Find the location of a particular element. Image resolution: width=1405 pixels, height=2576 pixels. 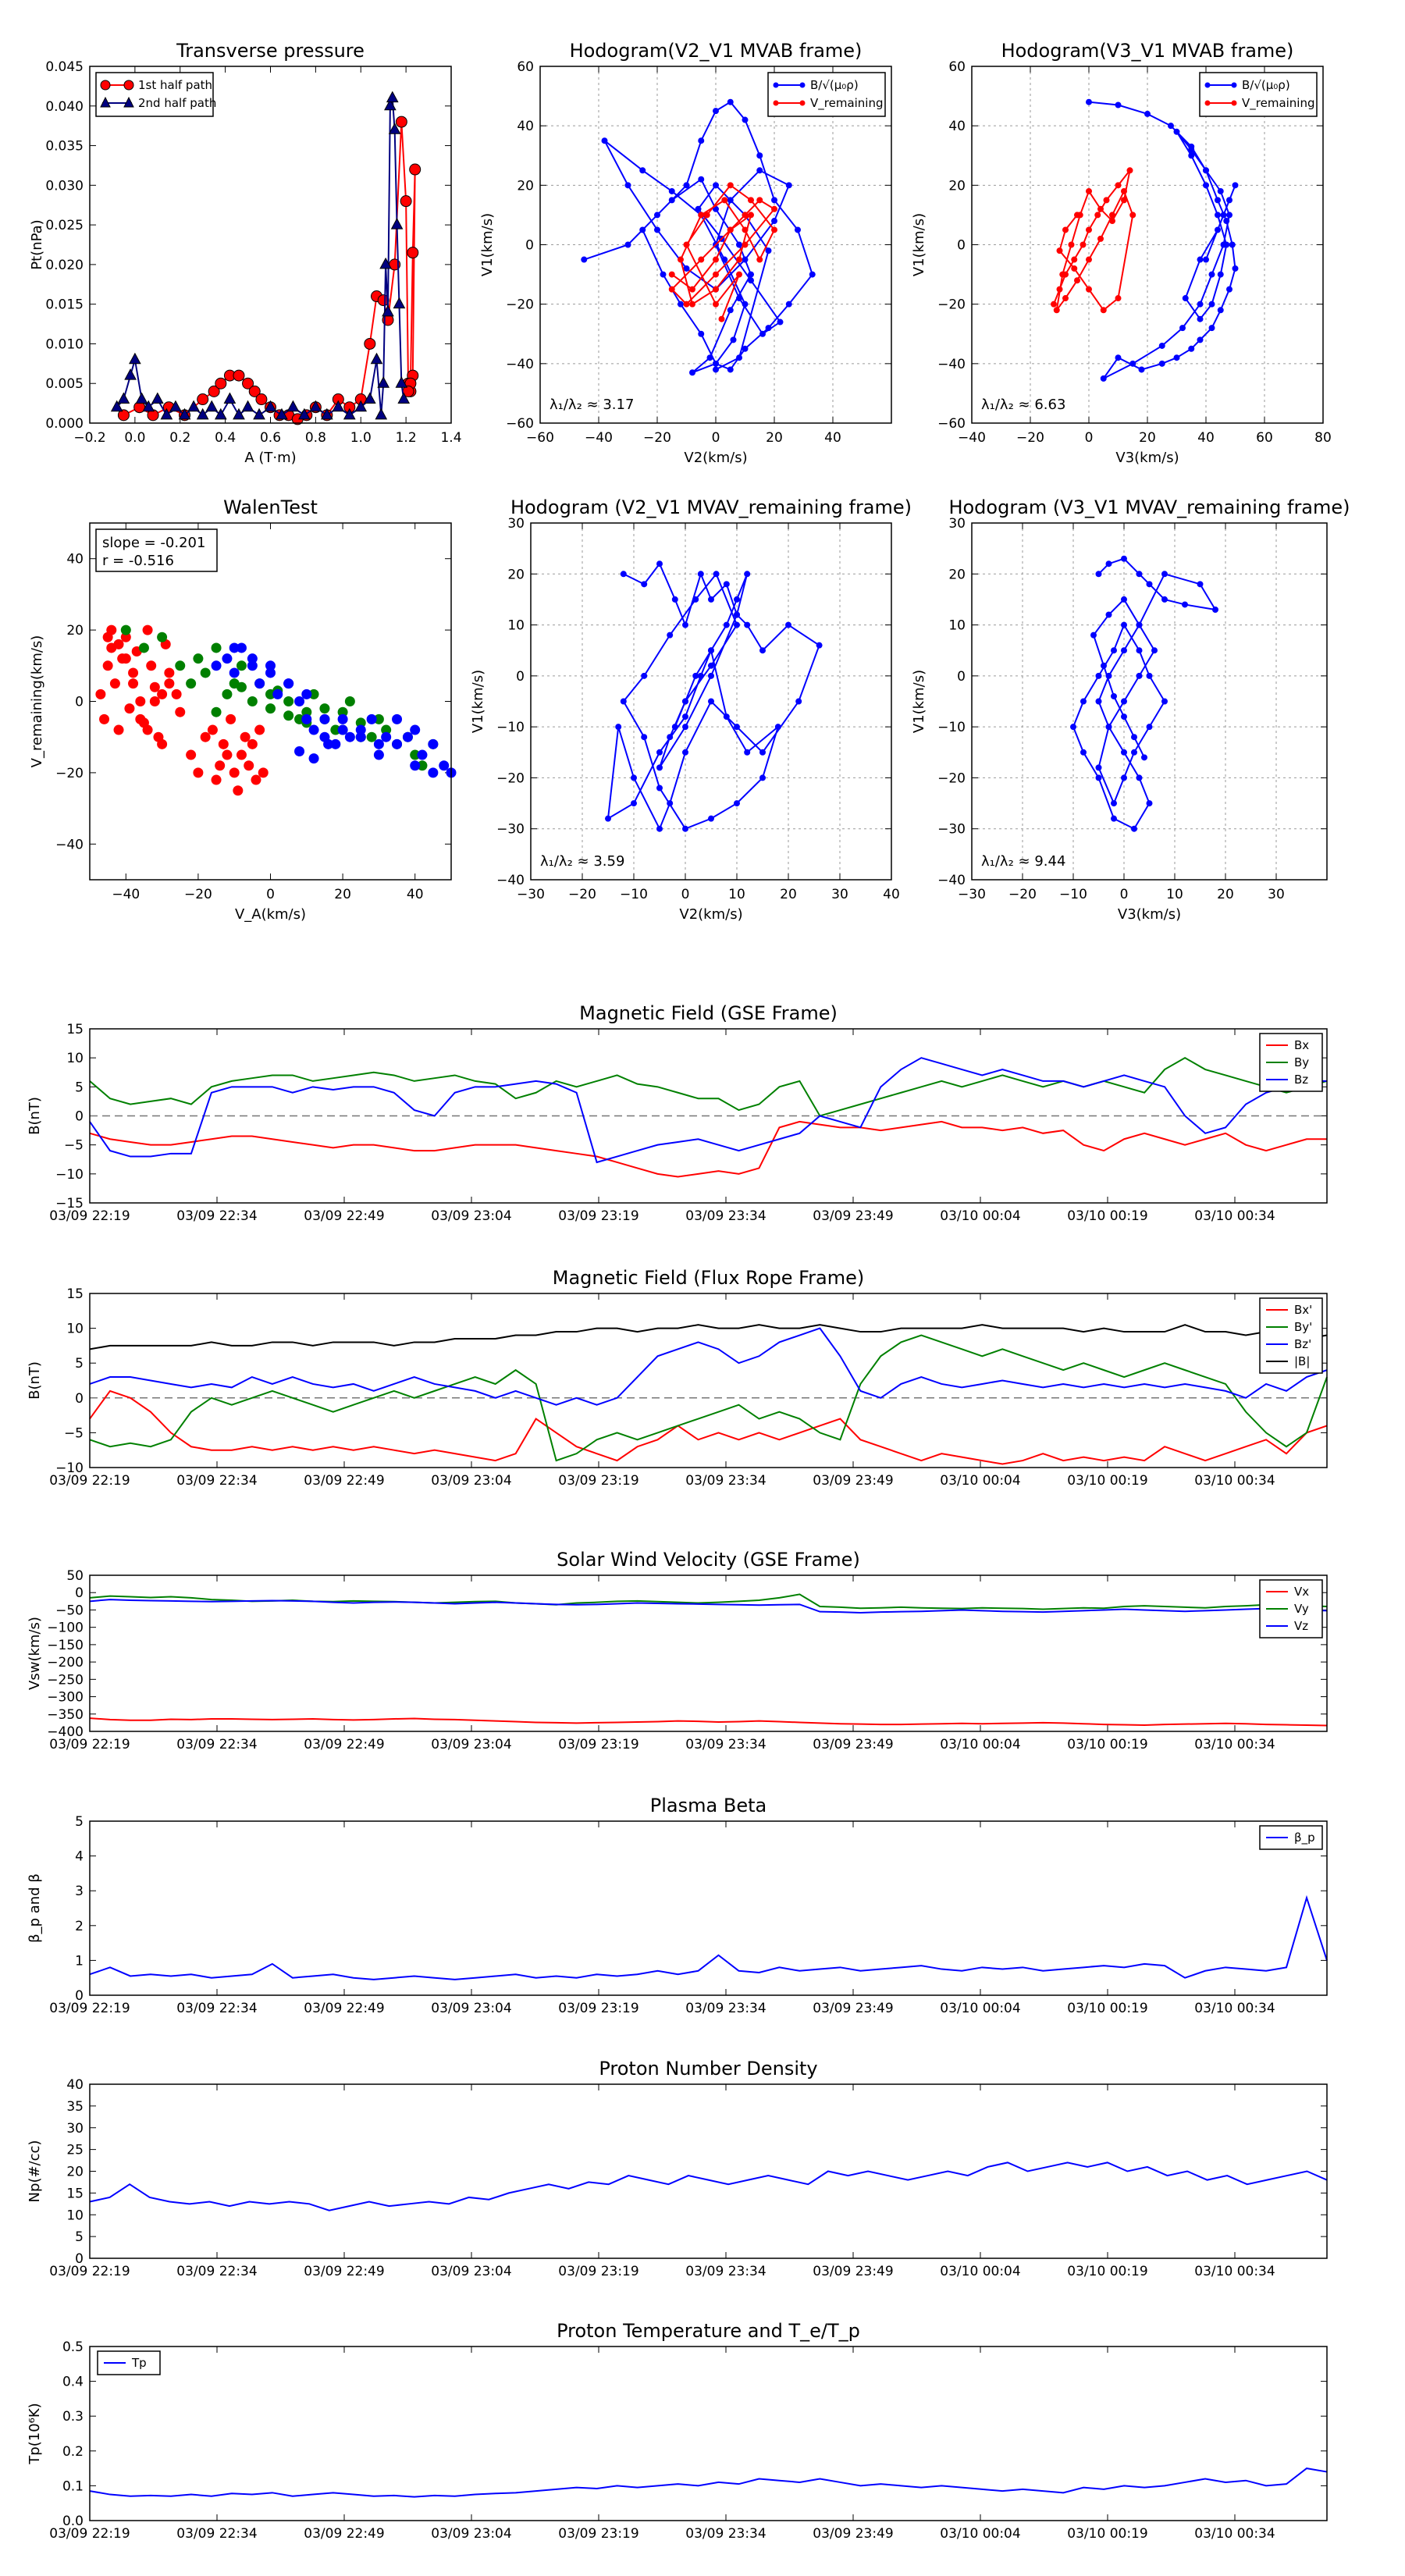

y-tick-label: 0.045 is located at coordinates (64, 67).